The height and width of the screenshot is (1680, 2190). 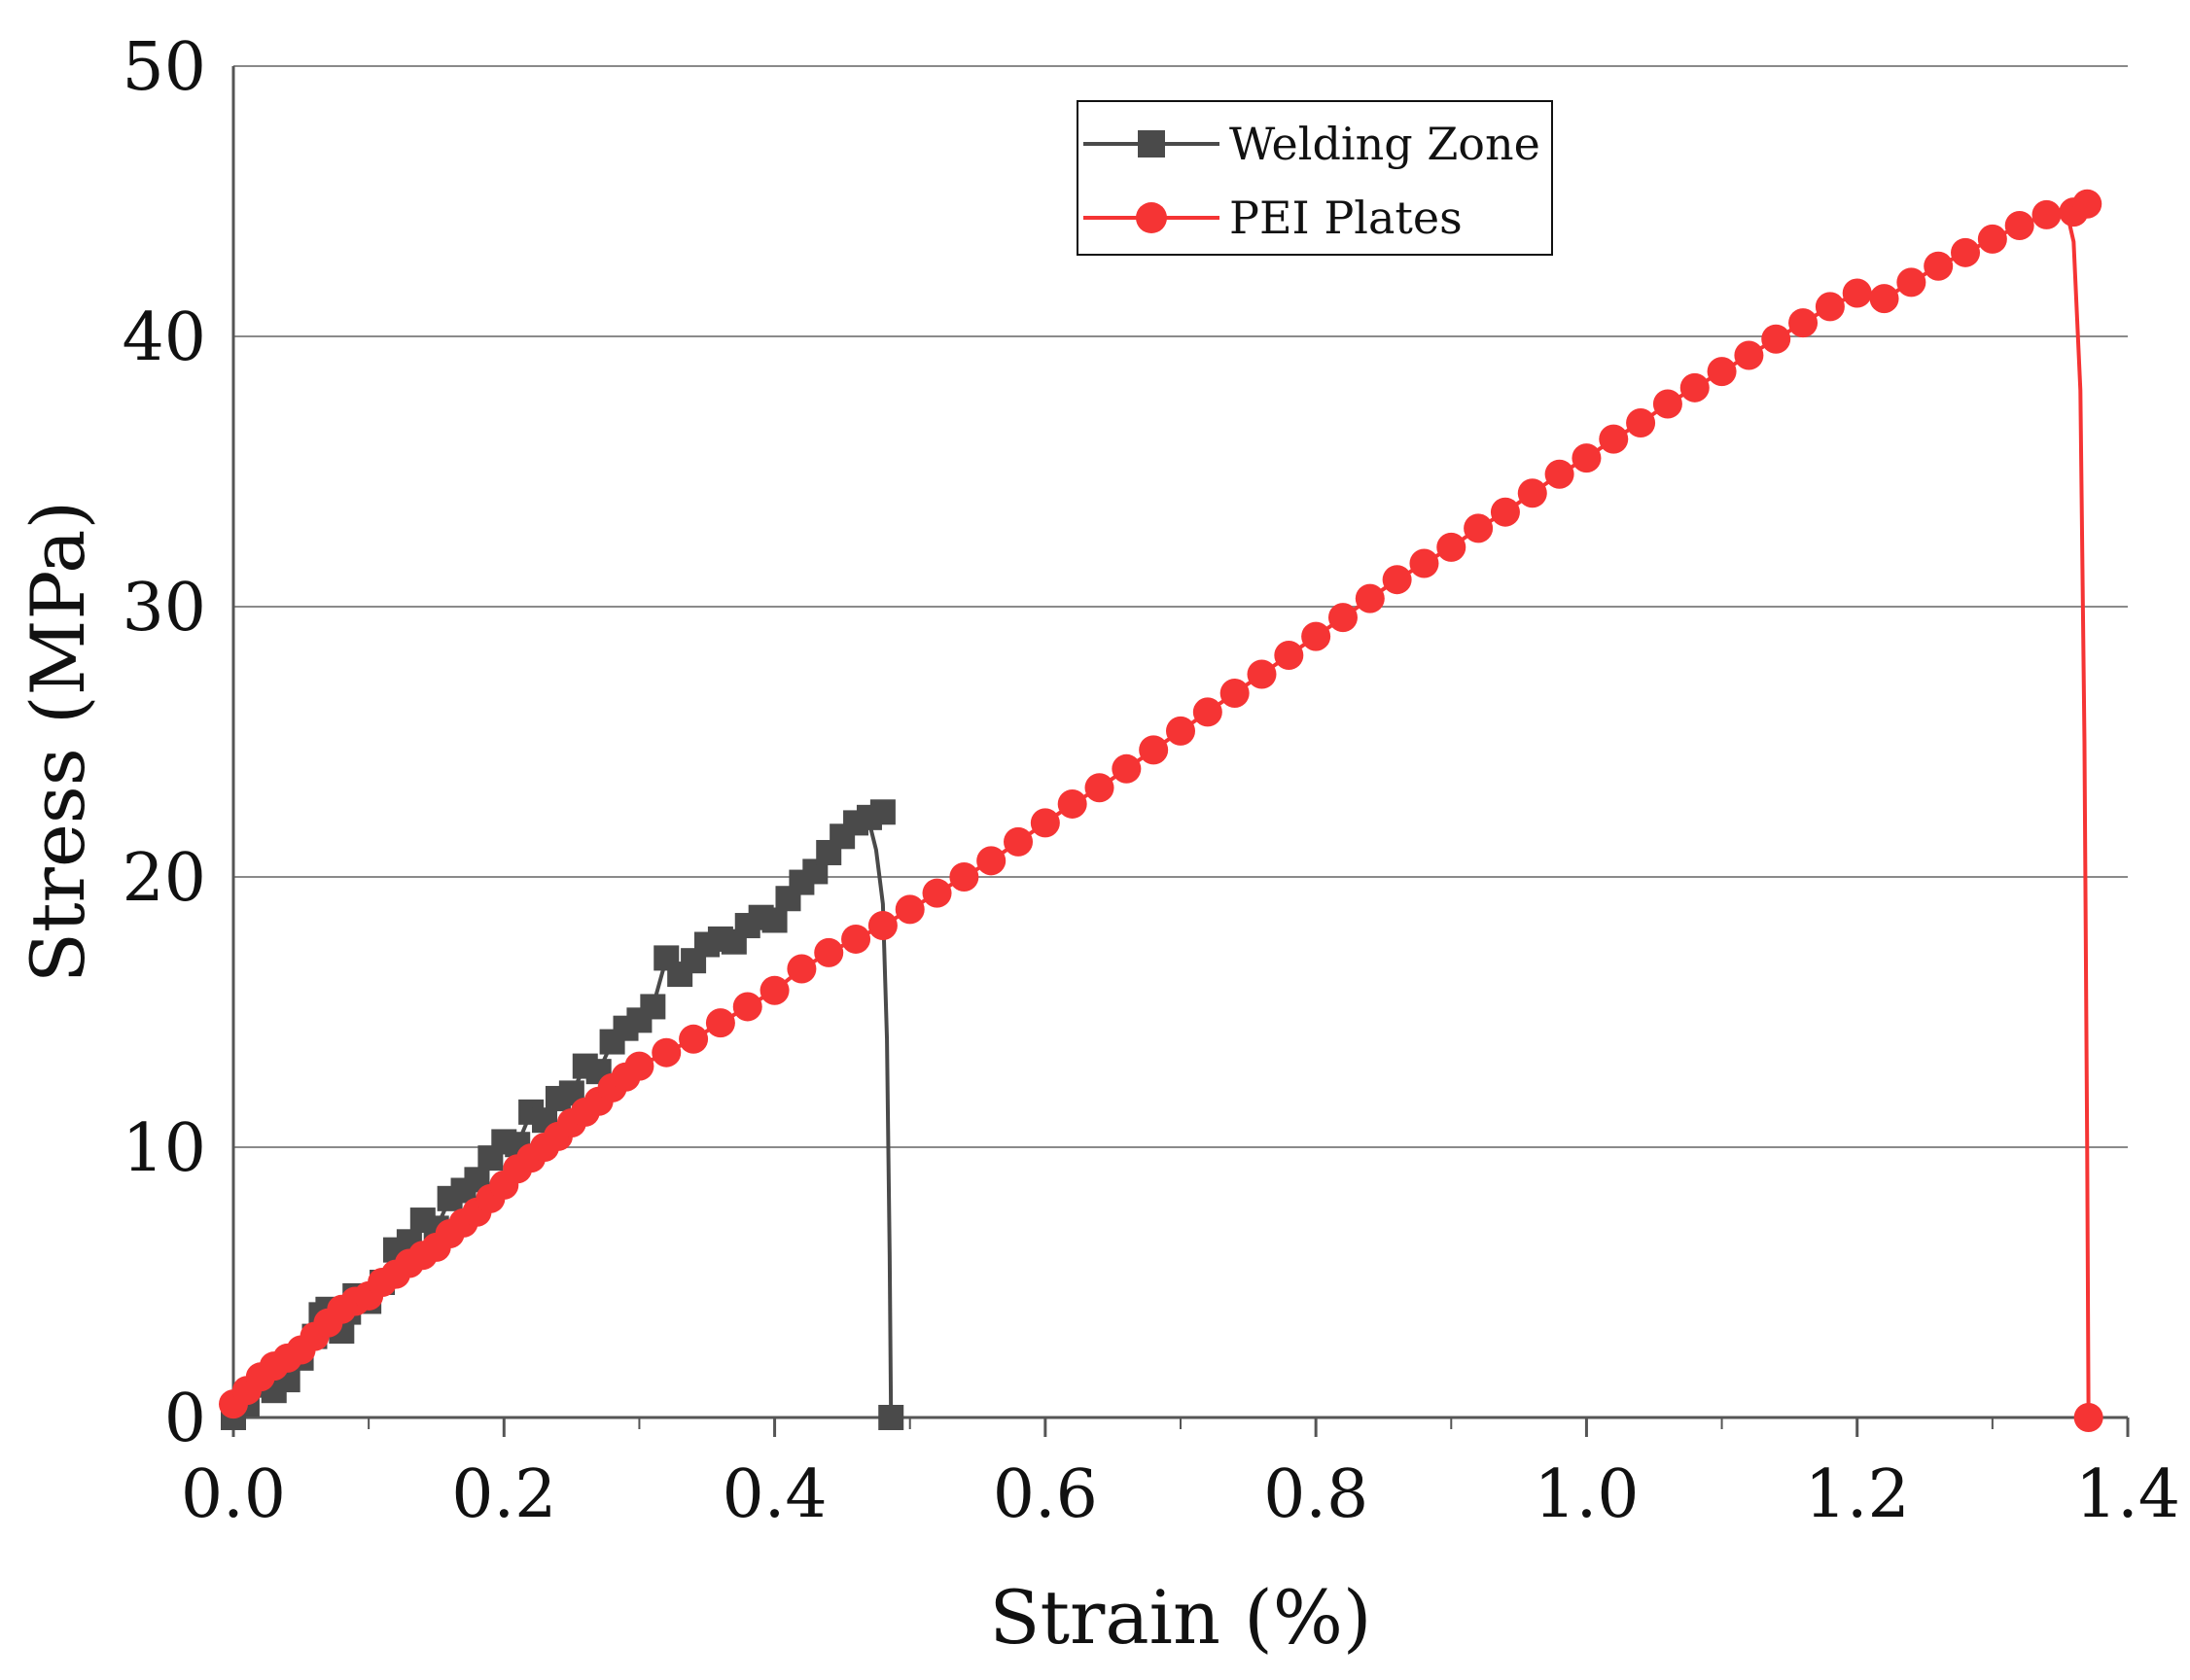 I want to click on y-tick-label: 10, so click(x=164, y=1148).